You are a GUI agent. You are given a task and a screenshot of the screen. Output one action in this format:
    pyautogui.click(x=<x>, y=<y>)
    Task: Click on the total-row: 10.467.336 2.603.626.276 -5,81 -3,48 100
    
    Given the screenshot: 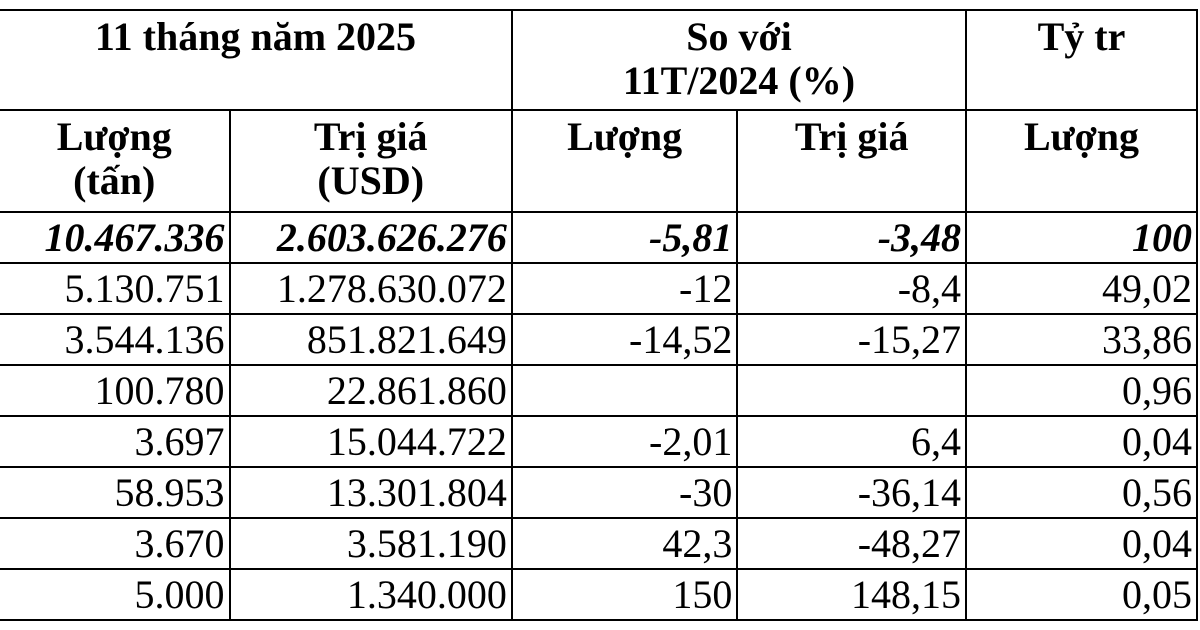 What is the action you would take?
    pyautogui.click(x=599, y=237)
    